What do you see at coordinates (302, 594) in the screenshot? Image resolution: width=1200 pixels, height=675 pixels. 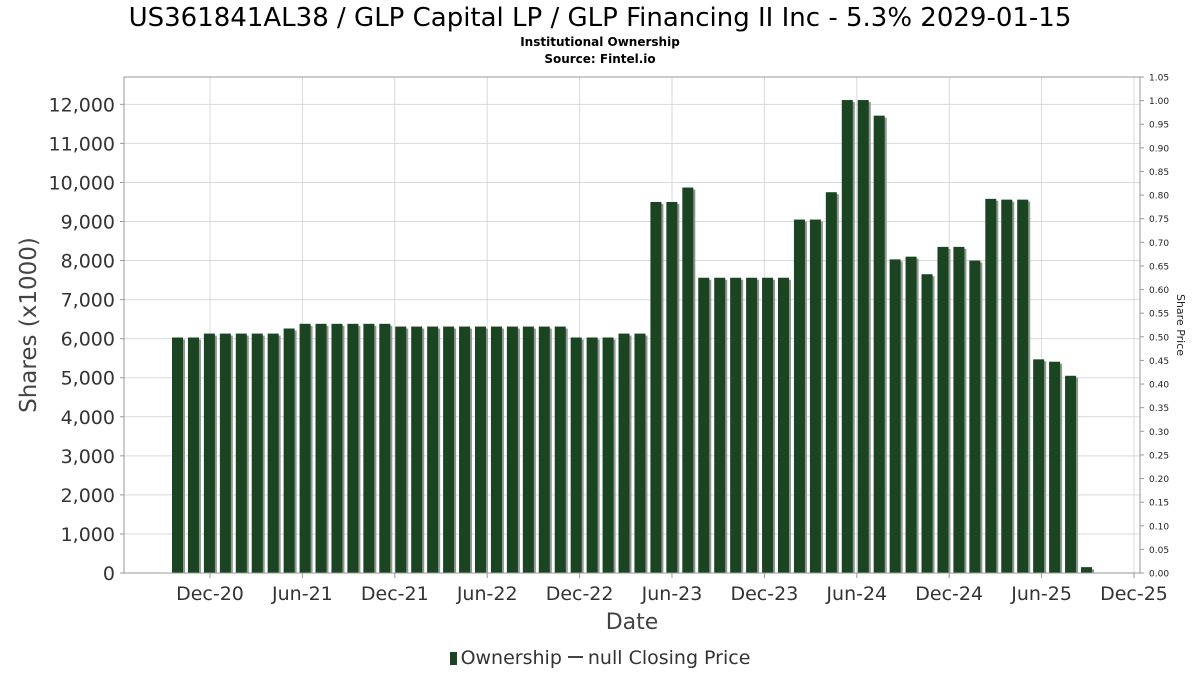 I see `x-tick-label: Jun-21` at bounding box center [302, 594].